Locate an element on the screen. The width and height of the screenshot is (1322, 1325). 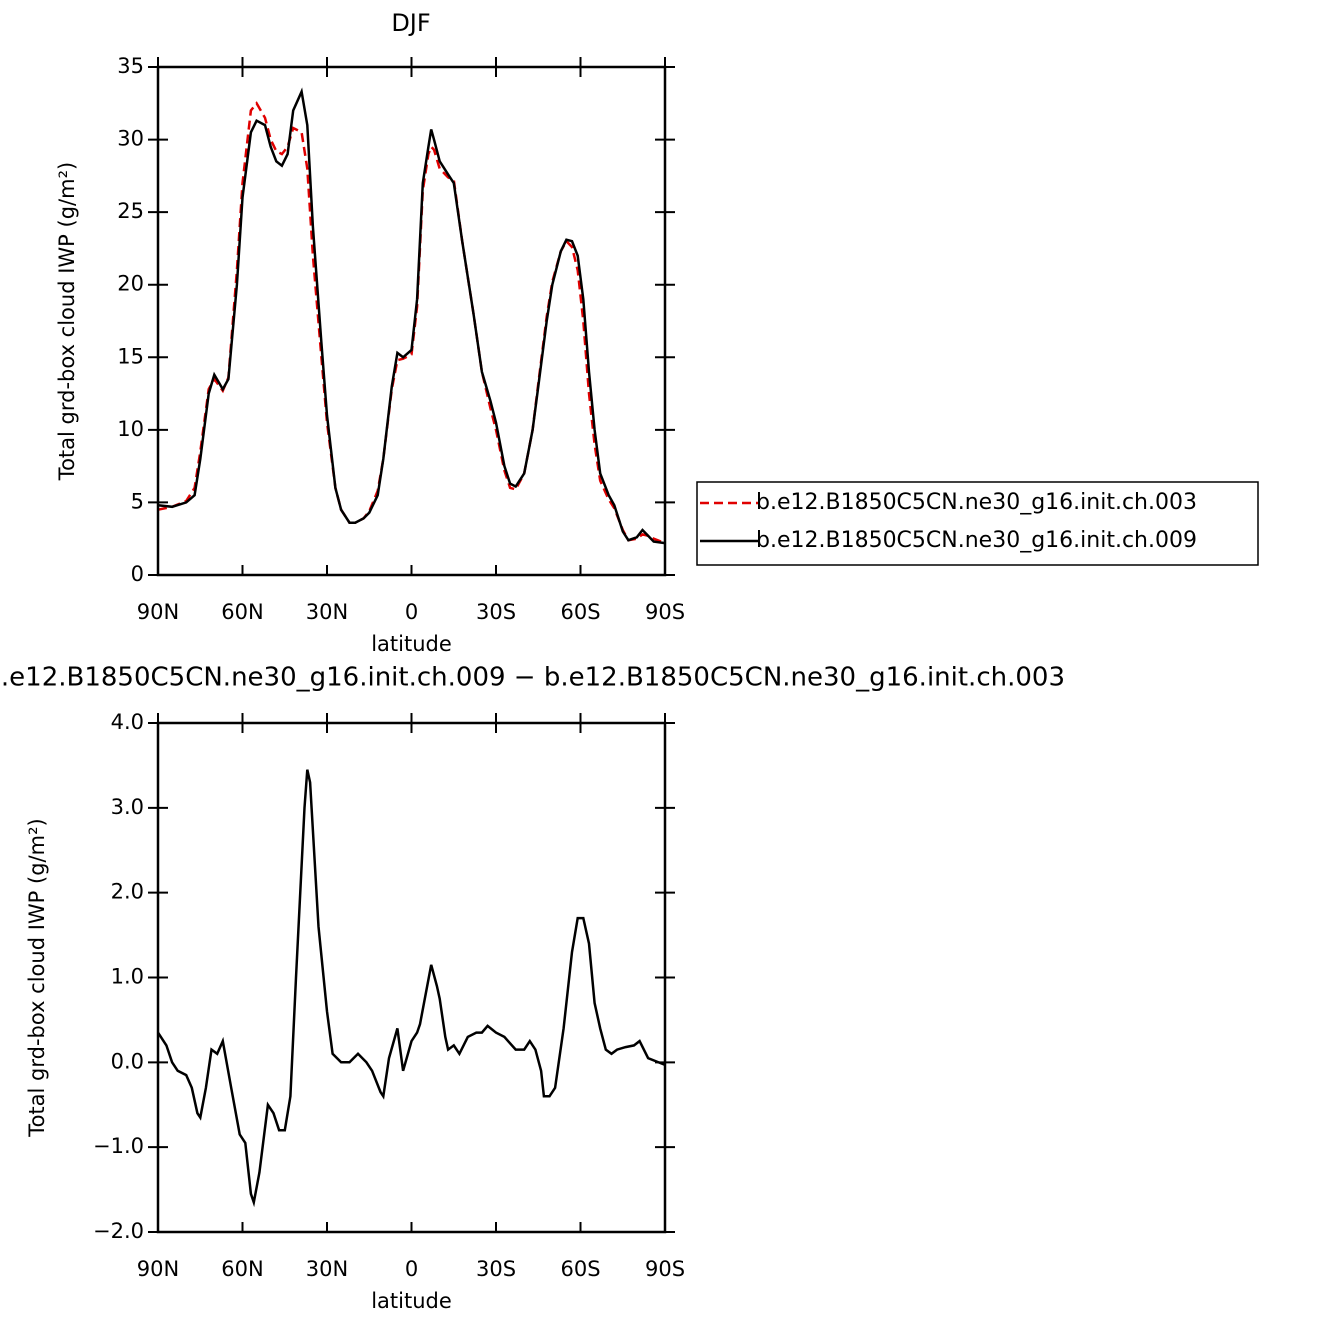
y-tick-label: 2.0 is located at coordinates (127, 892).